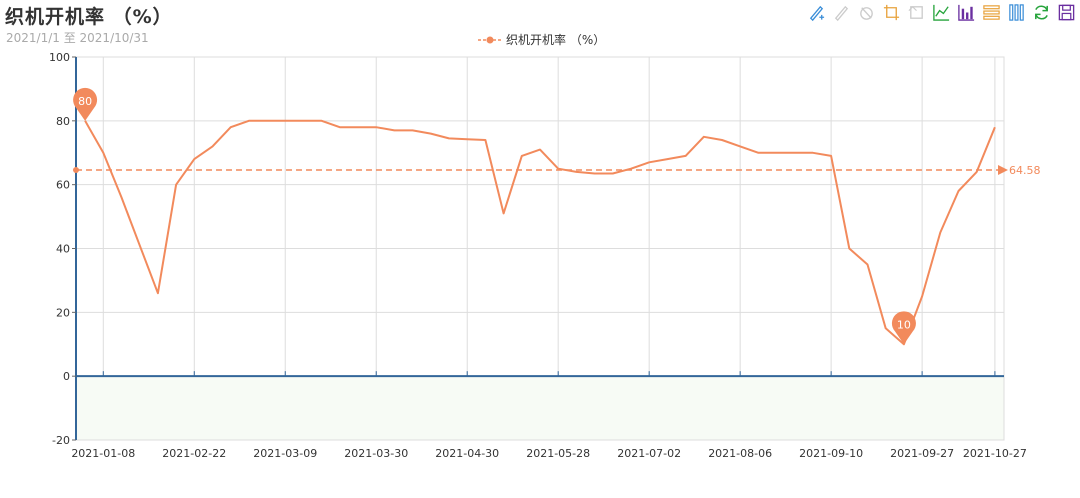 Image resolution: width=1080 pixels, height=498 pixels. What do you see at coordinates (866, 12) in the screenshot?
I see `mark-clear-icon` at bounding box center [866, 12].